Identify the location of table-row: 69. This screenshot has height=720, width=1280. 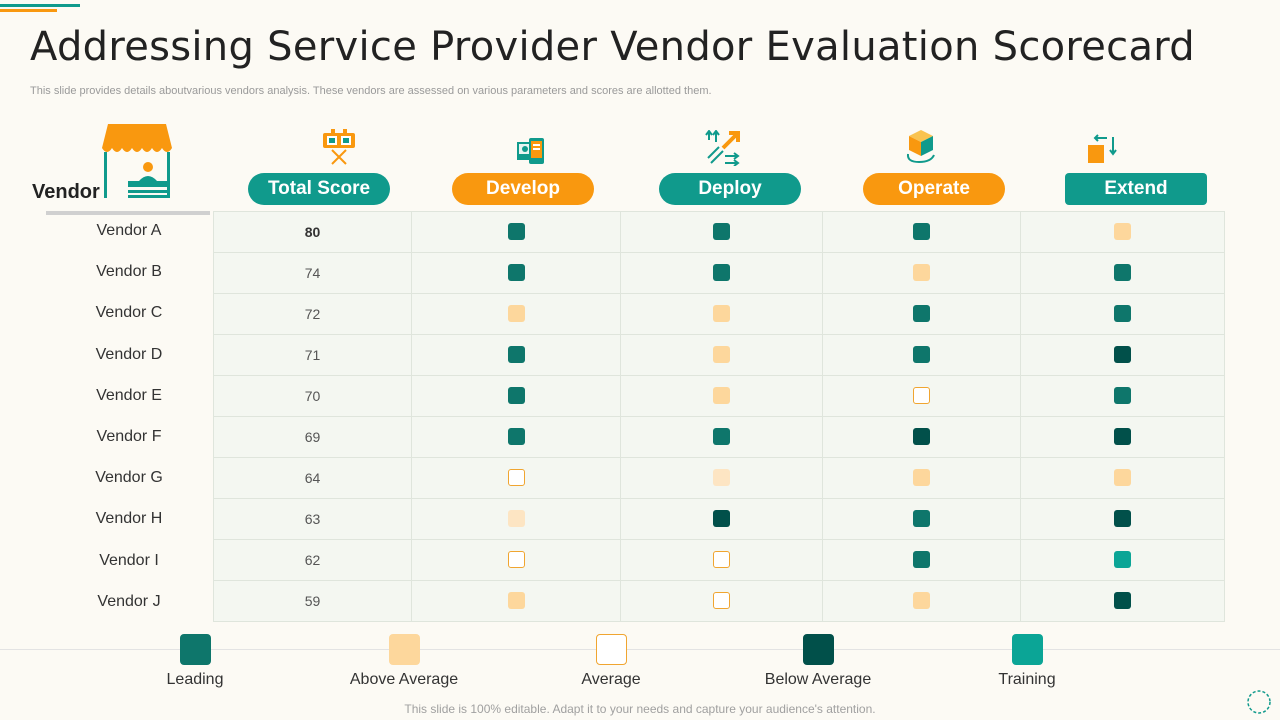
(719, 437).